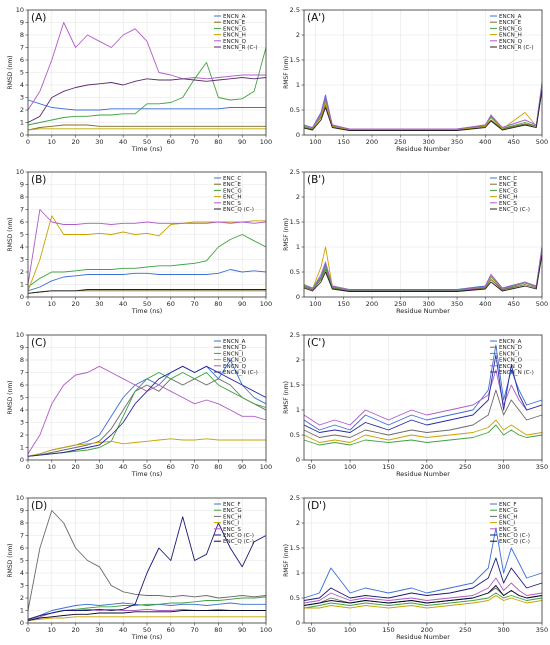 The height and width of the screenshot is (645, 550). What do you see at coordinates (427, 630) in the screenshot?
I see `x-tick-label: 200` at bounding box center [427, 630].